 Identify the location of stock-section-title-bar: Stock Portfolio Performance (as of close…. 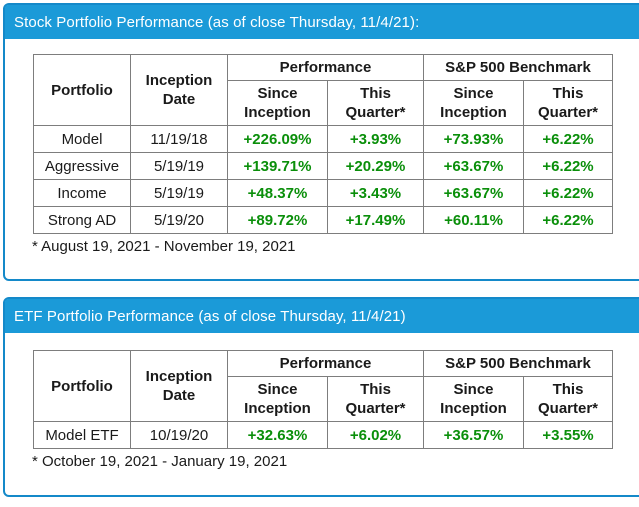
(322, 22).